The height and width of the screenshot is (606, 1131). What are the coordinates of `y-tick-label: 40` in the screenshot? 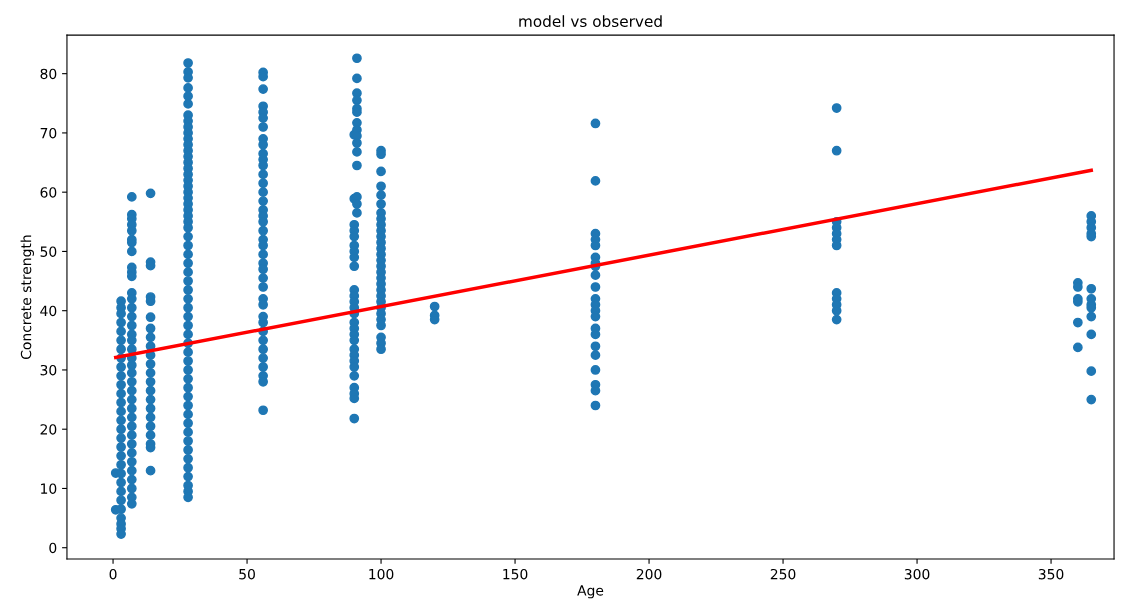 It's located at (48, 311).